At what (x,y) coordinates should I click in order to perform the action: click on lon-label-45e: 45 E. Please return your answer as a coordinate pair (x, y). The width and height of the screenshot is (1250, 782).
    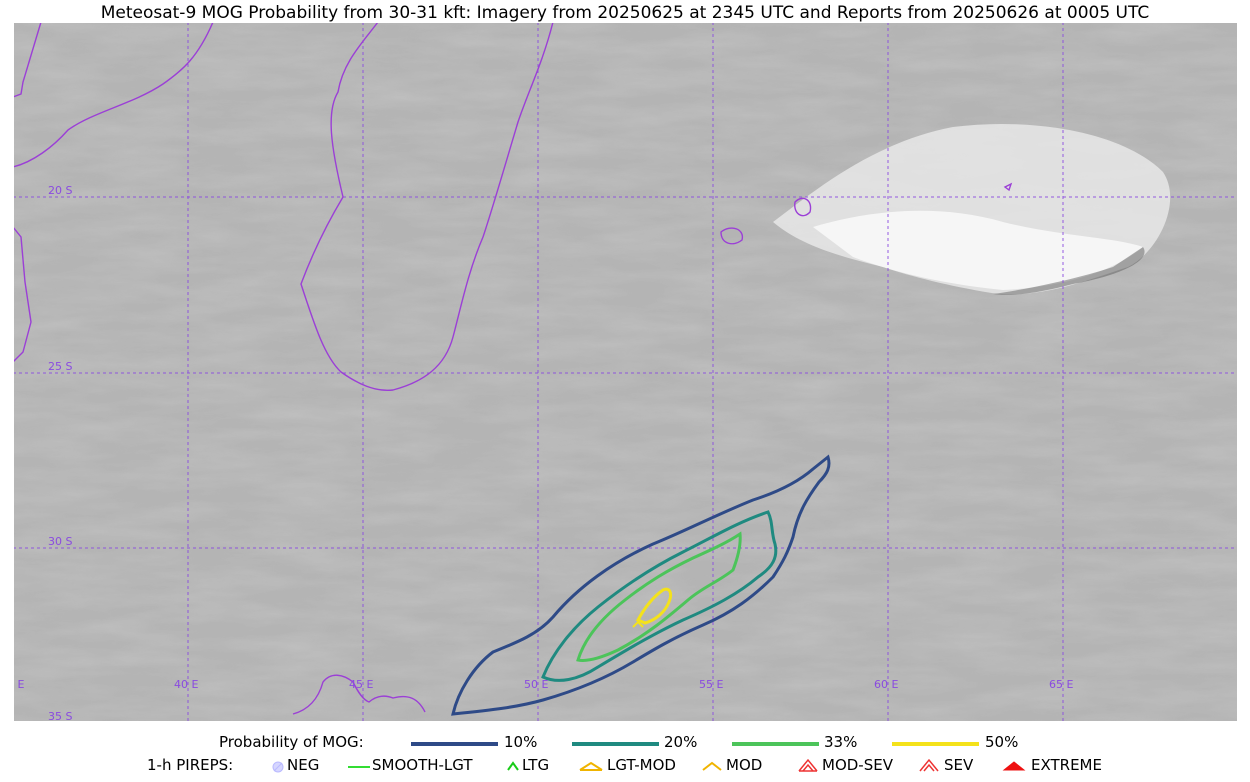
    Looking at the image, I should click on (361, 684).